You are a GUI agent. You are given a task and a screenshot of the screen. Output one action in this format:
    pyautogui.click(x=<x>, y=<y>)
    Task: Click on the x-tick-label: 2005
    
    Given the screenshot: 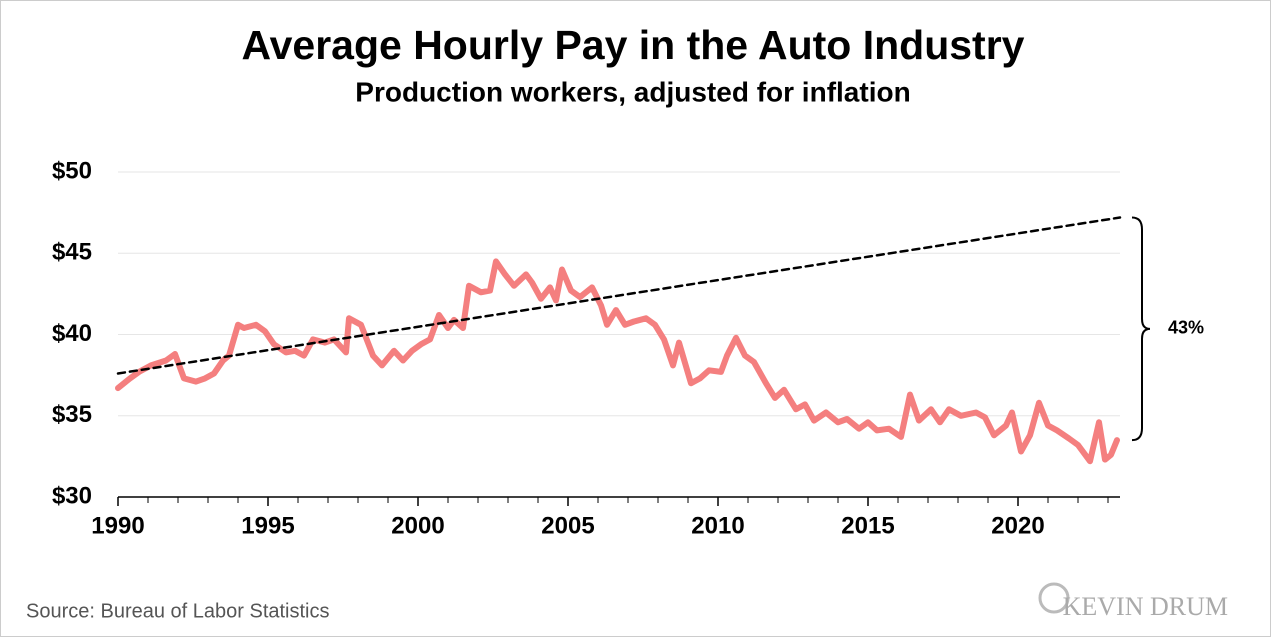 What is the action you would take?
    pyautogui.click(x=567, y=525)
    